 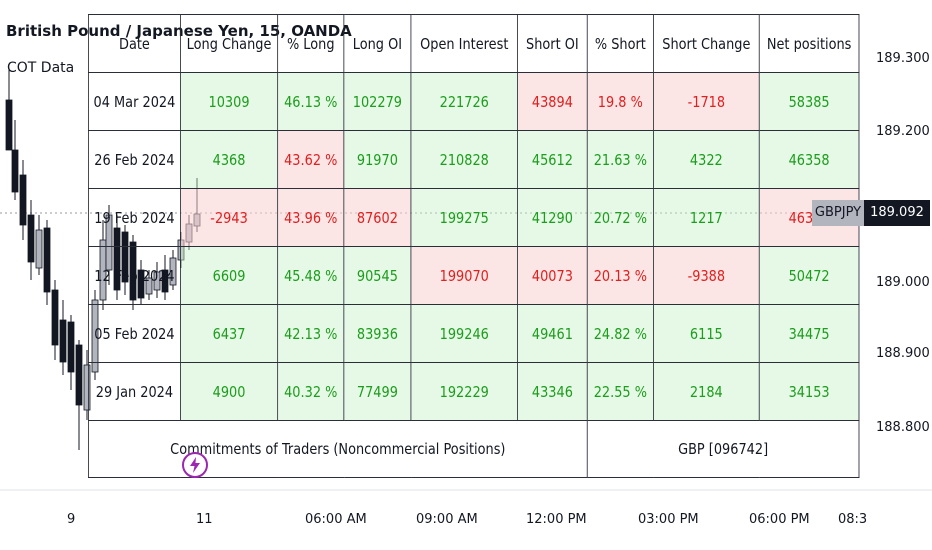 What do you see at coordinates (464, 159) in the screenshot?
I see `cell-open-interest: 210828` at bounding box center [464, 159].